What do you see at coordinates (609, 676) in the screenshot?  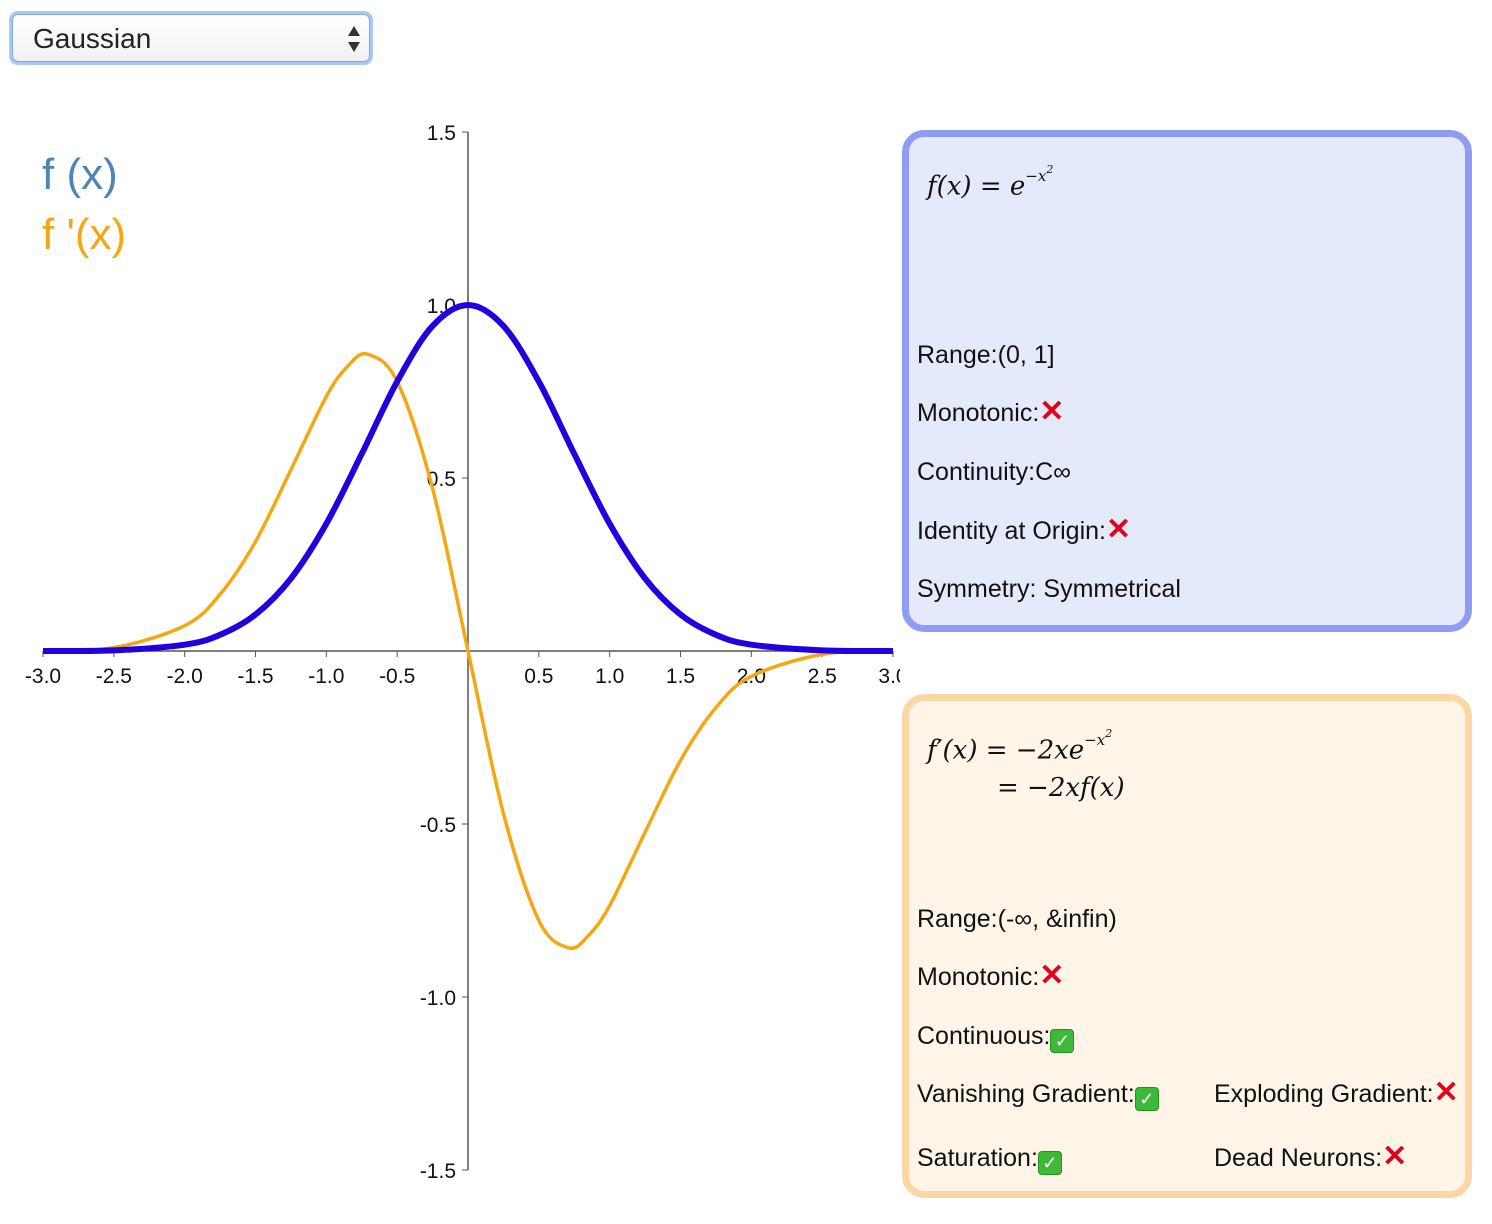 I see `x-tick-label: 1.0` at bounding box center [609, 676].